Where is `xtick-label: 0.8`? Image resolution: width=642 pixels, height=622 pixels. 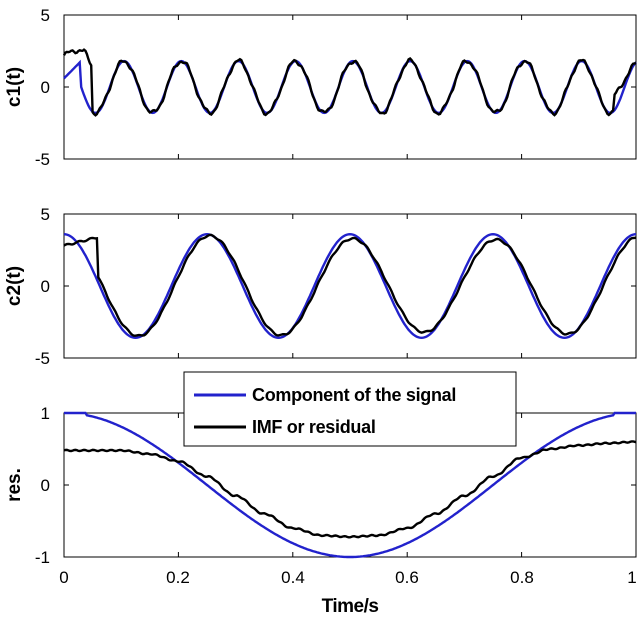
xtick-label: 0.8 is located at coordinates (522, 577).